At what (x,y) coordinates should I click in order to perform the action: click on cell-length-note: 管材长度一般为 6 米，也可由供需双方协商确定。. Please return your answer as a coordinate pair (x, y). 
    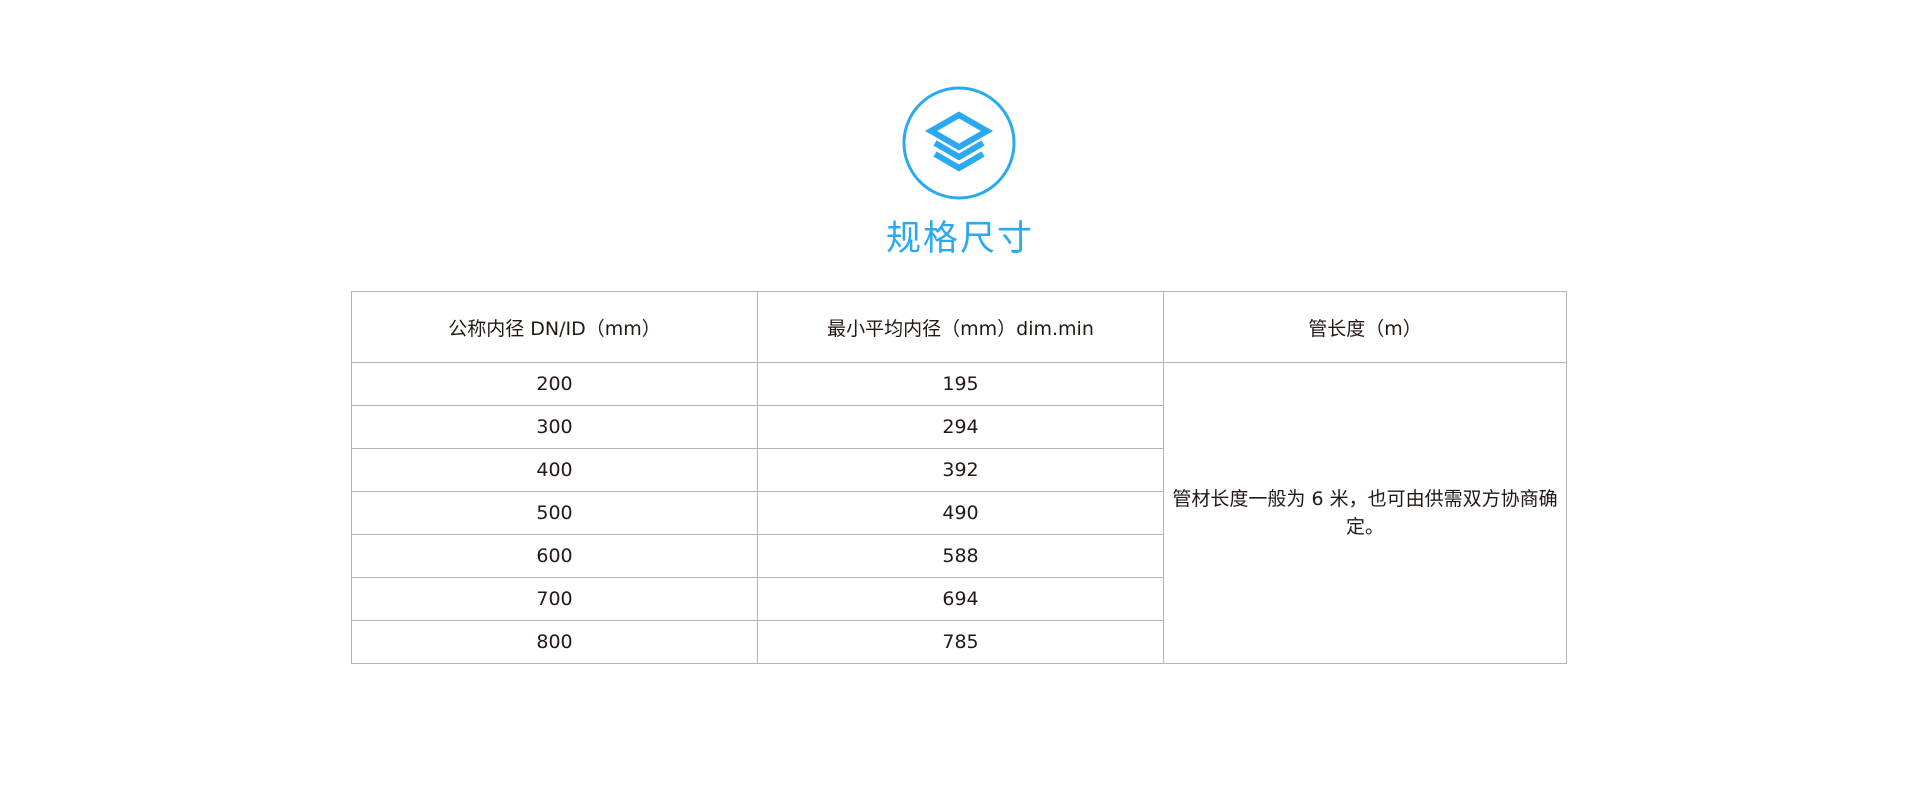
    Looking at the image, I should click on (1365, 513).